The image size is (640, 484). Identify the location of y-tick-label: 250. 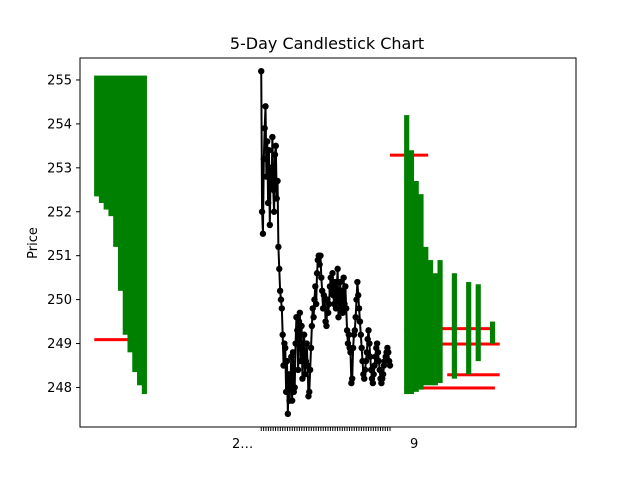
(59, 300).